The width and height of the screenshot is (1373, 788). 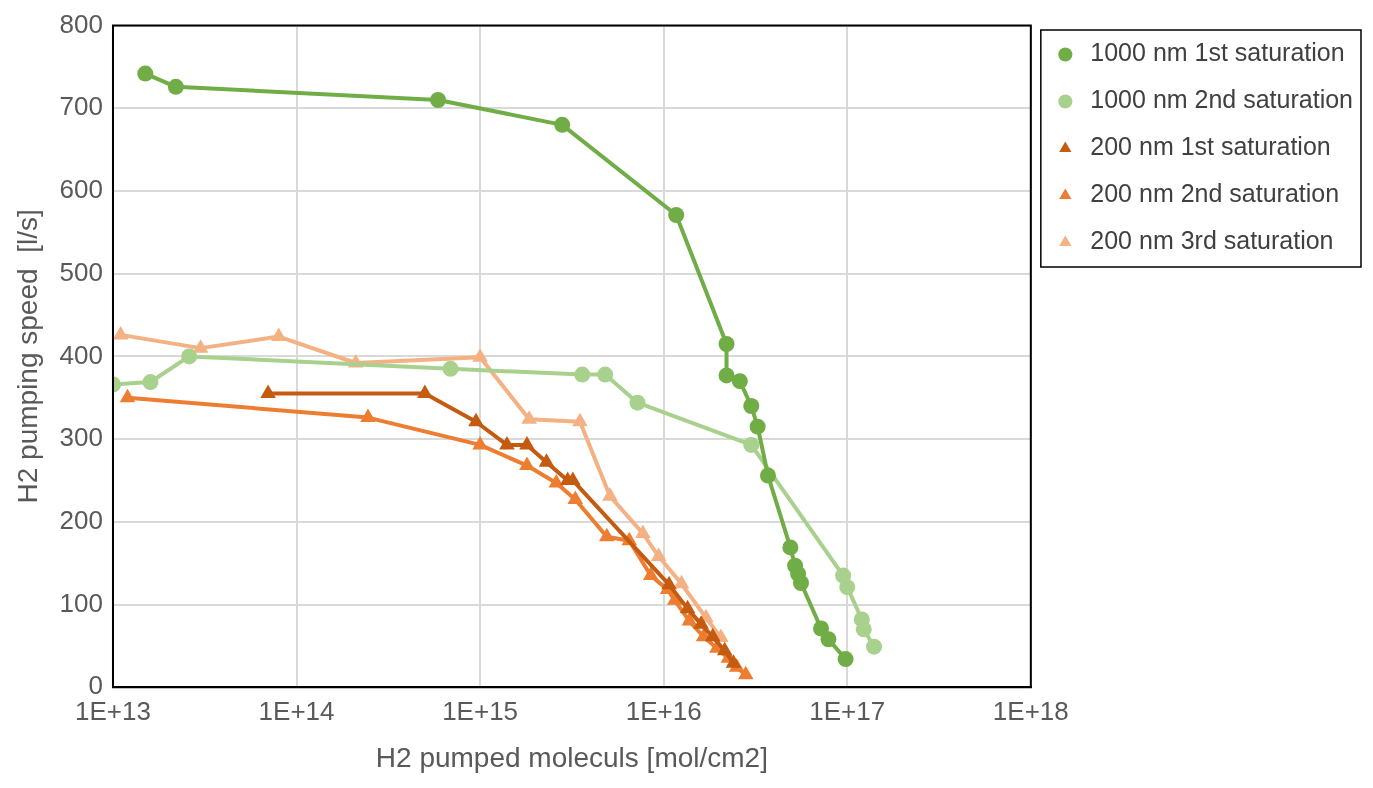 I want to click on y-tick-label: 400, so click(x=81, y=354).